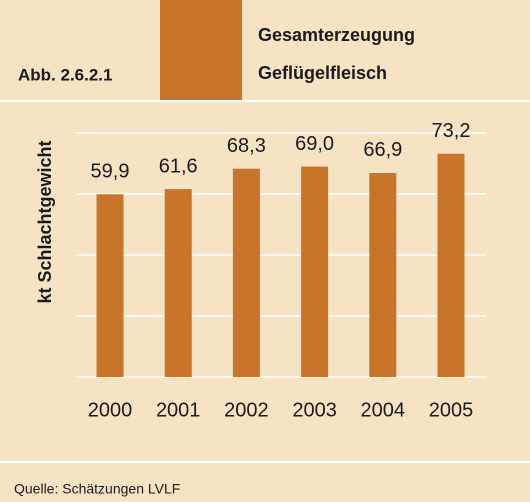 Image resolution: width=530 pixels, height=502 pixels. Describe the element at coordinates (201, 50) in the screenshot. I see `header-block` at that location.